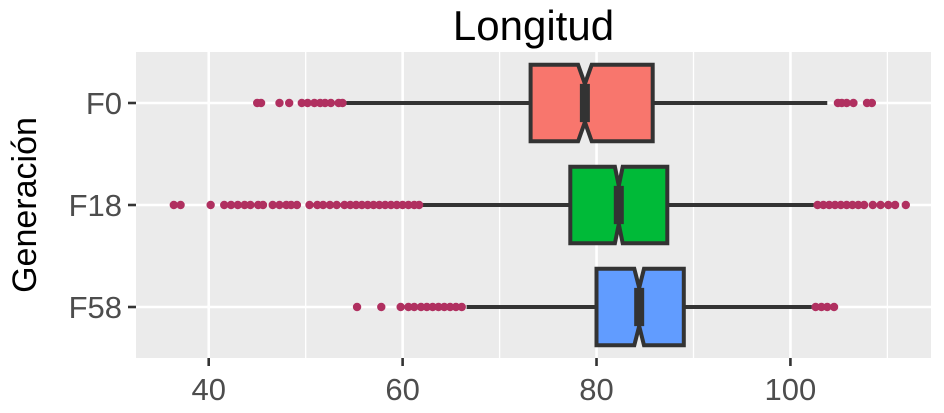 Image resolution: width=944 pixels, height=413 pixels. I want to click on x-tick-label: 60, so click(402, 389).